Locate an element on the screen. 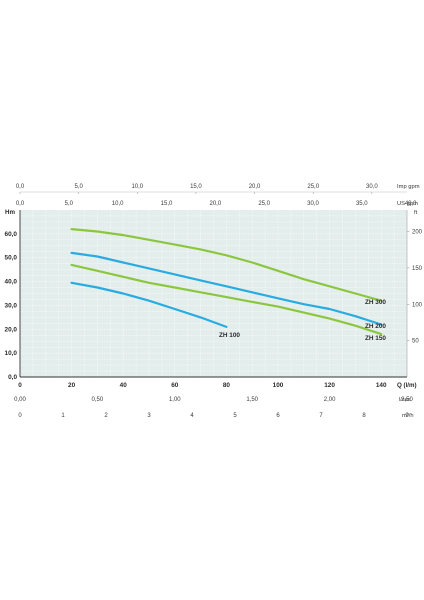 The height and width of the screenshot is (600, 424). x-tick-label: 40 is located at coordinates (124, 385).